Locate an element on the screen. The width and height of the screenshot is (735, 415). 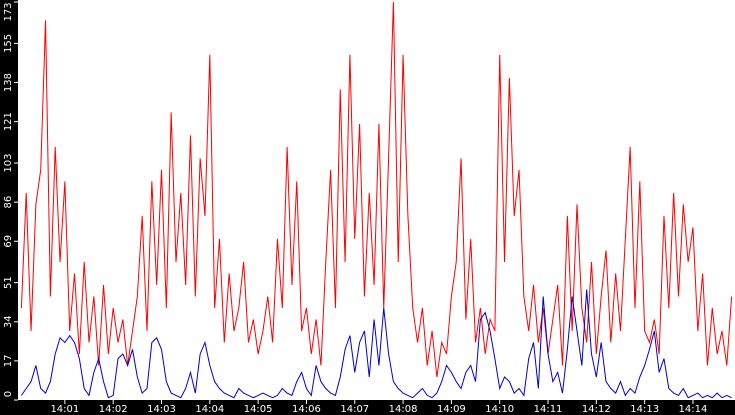
y-axis-bar is located at coordinates (9, 207).